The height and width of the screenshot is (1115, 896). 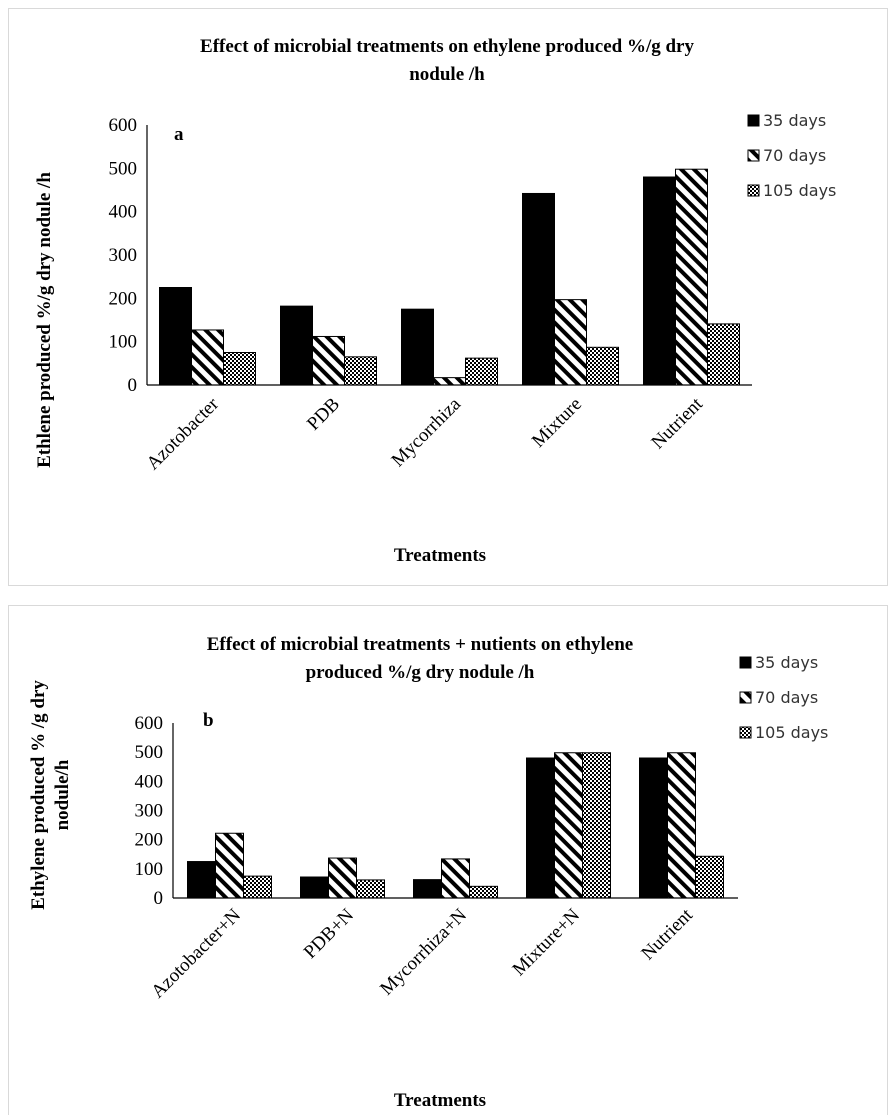 I want to click on y-axis-title-line2: nodule/h, so click(x=62, y=794).